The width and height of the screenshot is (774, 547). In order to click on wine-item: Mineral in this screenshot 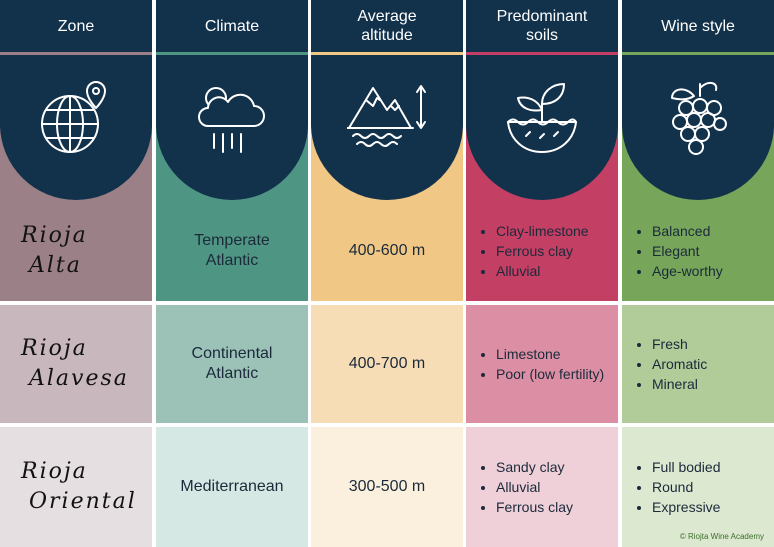, I will do `click(708, 384)`.